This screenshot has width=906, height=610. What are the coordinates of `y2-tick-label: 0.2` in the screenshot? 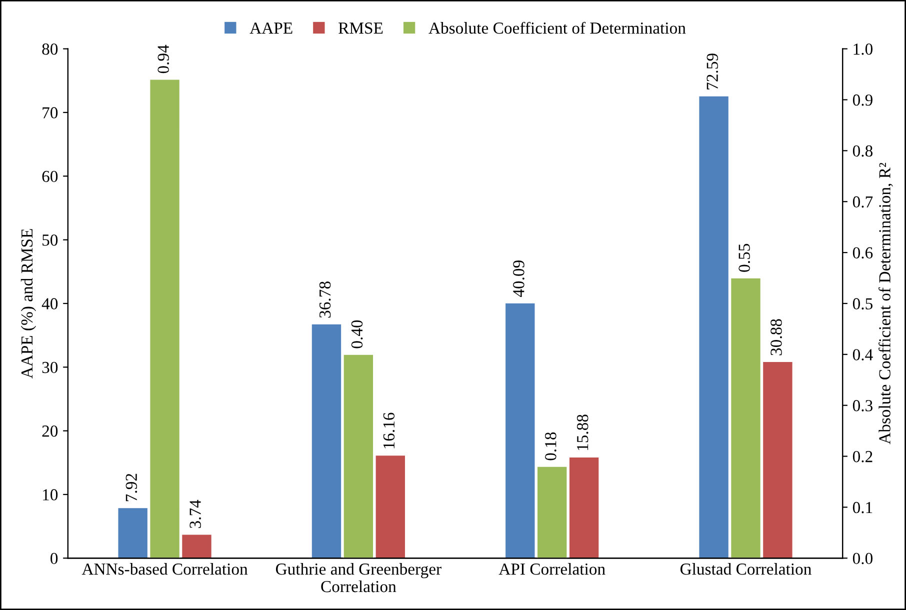 It's located at (862, 456).